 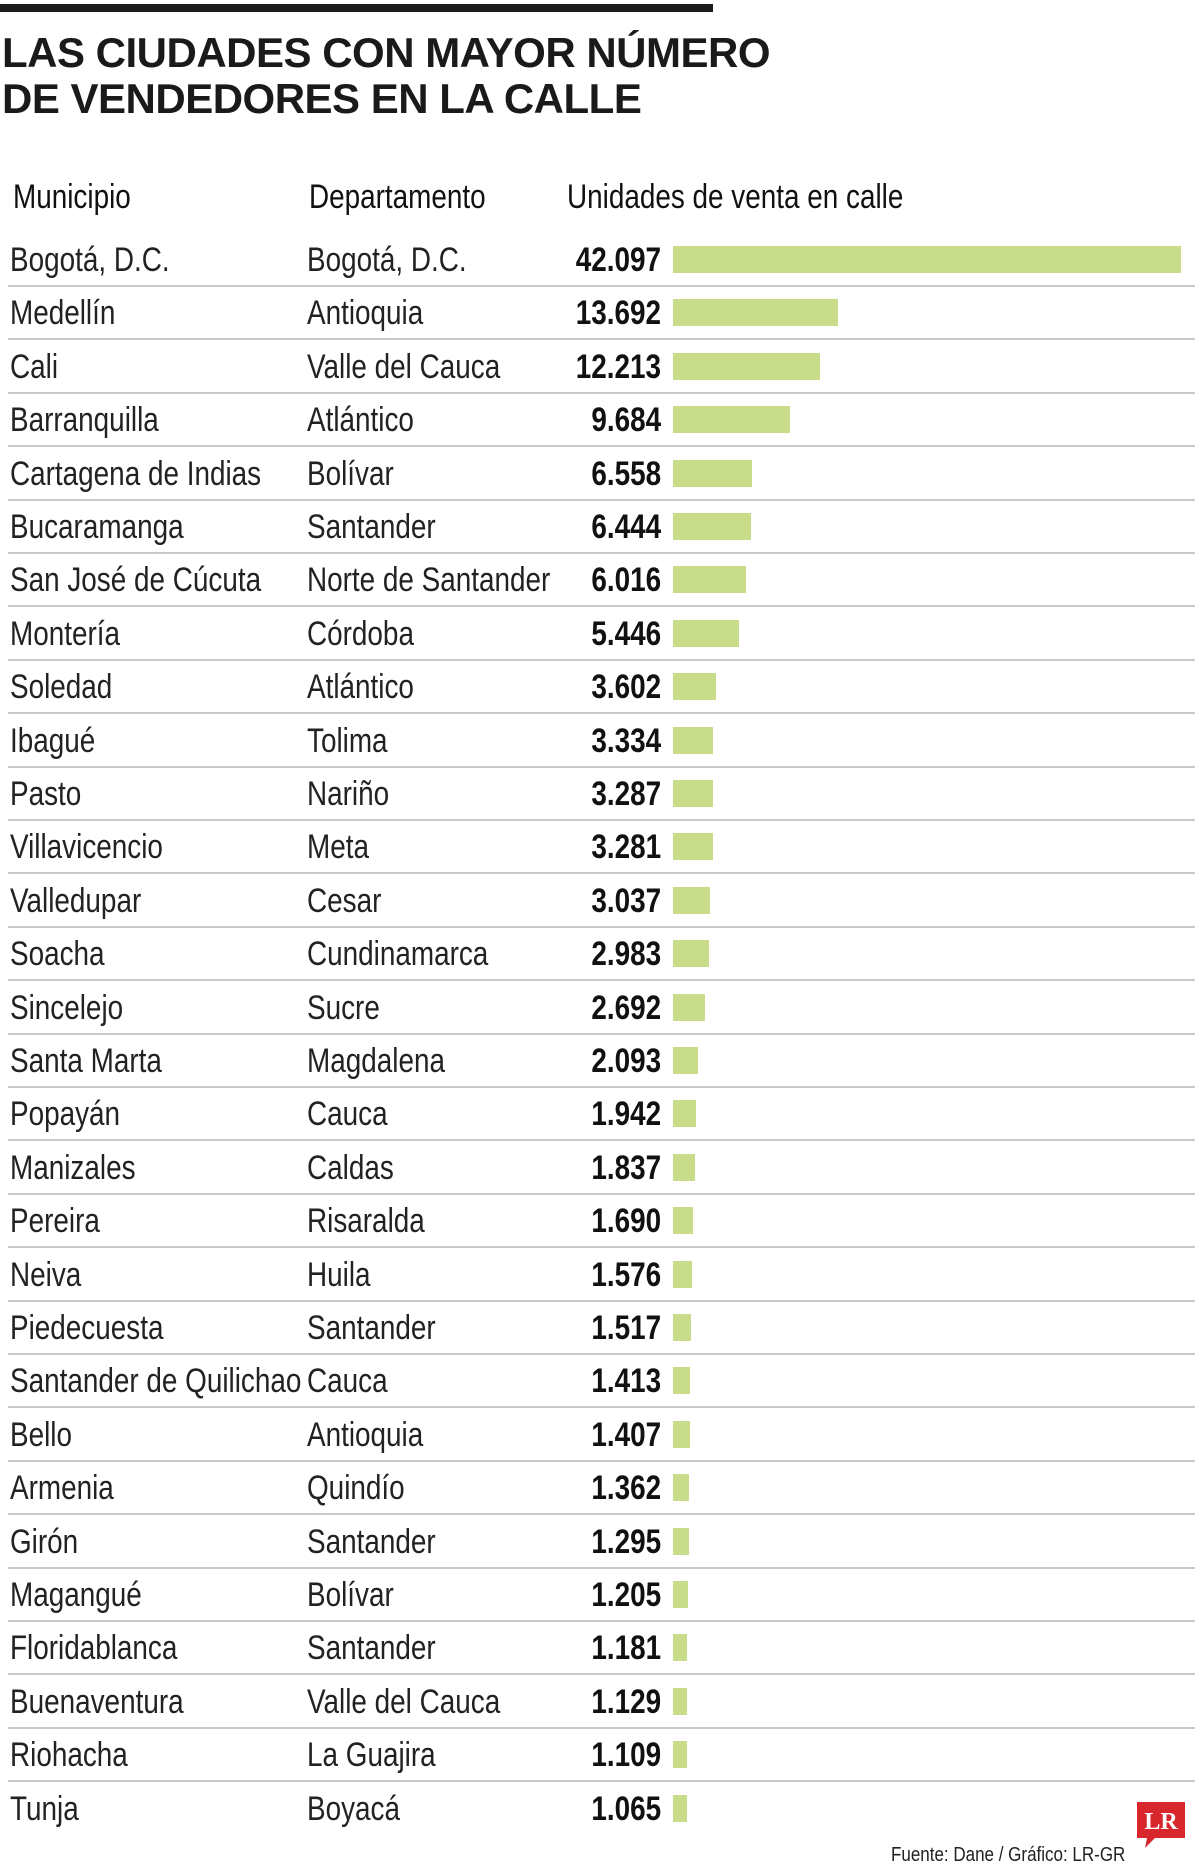 What do you see at coordinates (343, 1007) in the screenshot?
I see `departamento-cell: Sucre` at bounding box center [343, 1007].